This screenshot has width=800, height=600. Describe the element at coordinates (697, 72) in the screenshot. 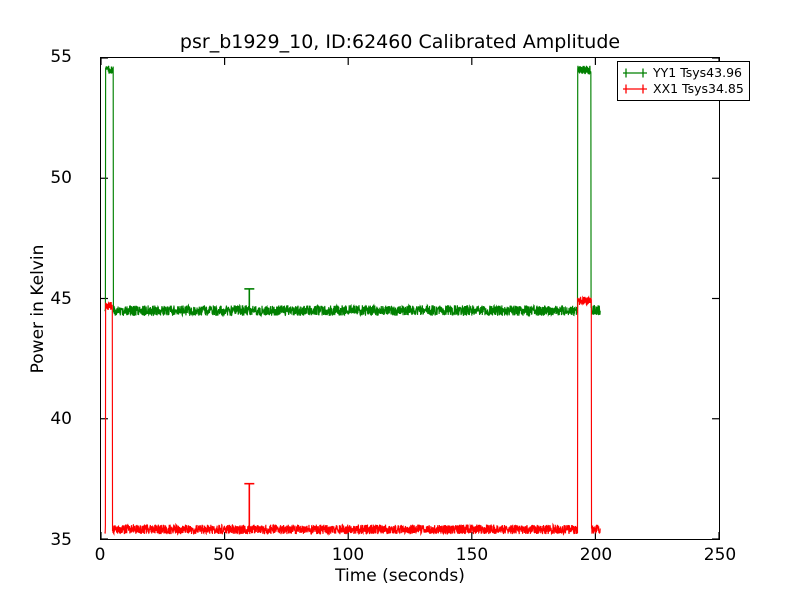

I see `legend-label-yy1: YY1 Tsys43.96` at that location.